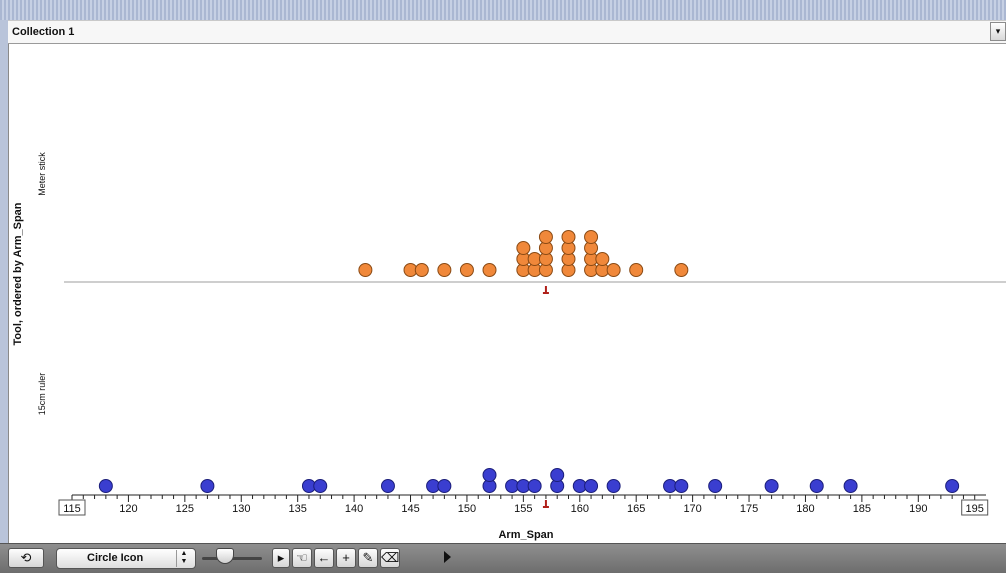 Image resolution: width=1006 pixels, height=573 pixels. I want to click on x-tick-label: 180, so click(805, 509).